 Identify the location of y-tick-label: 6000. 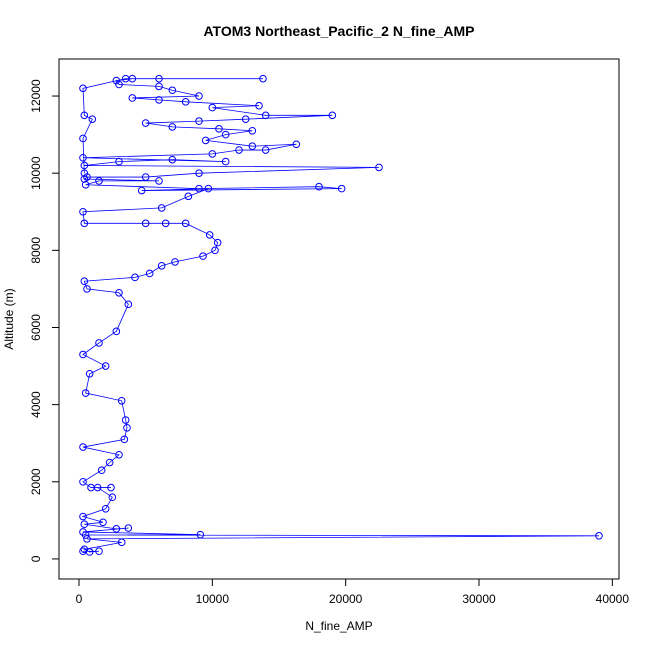
(36, 327).